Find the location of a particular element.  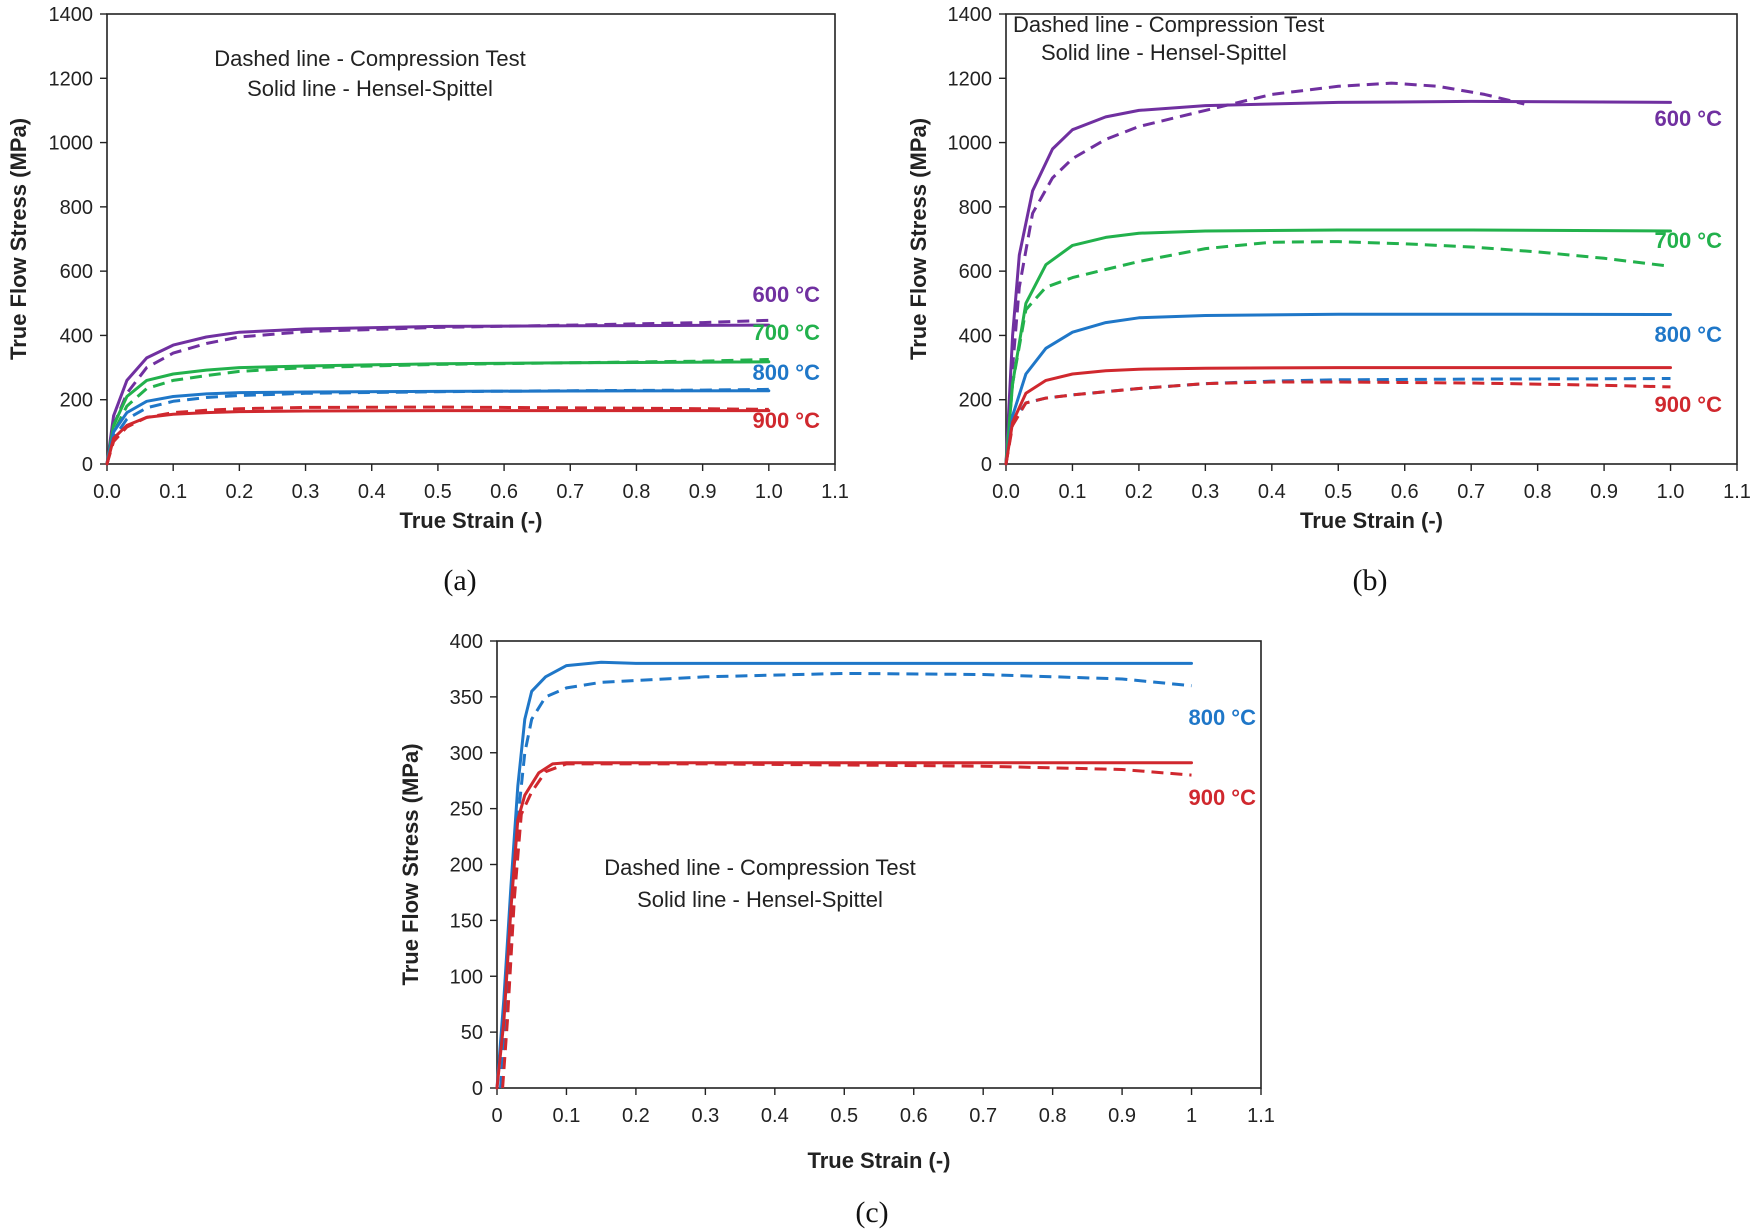

y-tick-label: 350 is located at coordinates (466, 698).